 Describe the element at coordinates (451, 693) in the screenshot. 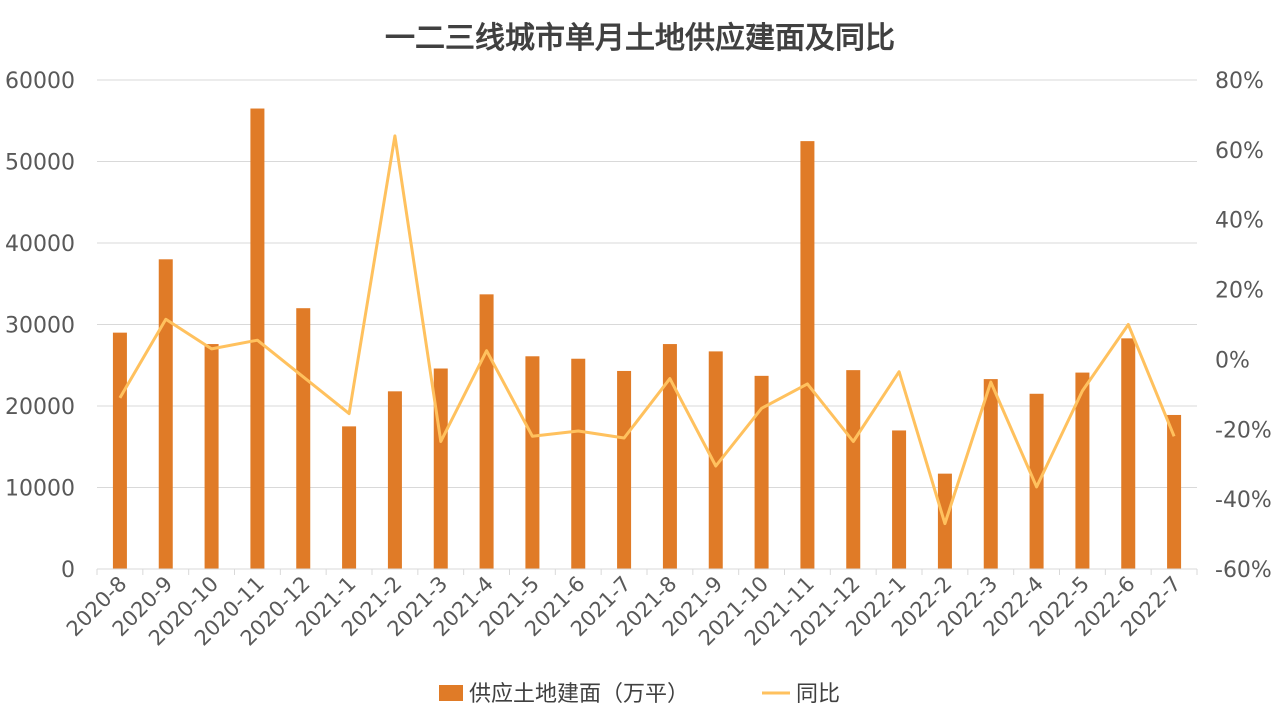

I see `legend-swatch-bar` at that location.